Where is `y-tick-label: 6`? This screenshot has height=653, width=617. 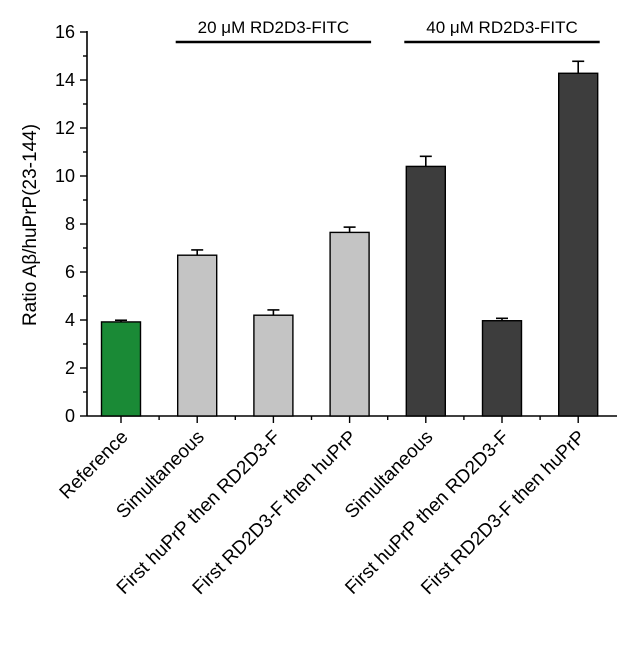 y-tick-label: 6 is located at coordinates (70, 272).